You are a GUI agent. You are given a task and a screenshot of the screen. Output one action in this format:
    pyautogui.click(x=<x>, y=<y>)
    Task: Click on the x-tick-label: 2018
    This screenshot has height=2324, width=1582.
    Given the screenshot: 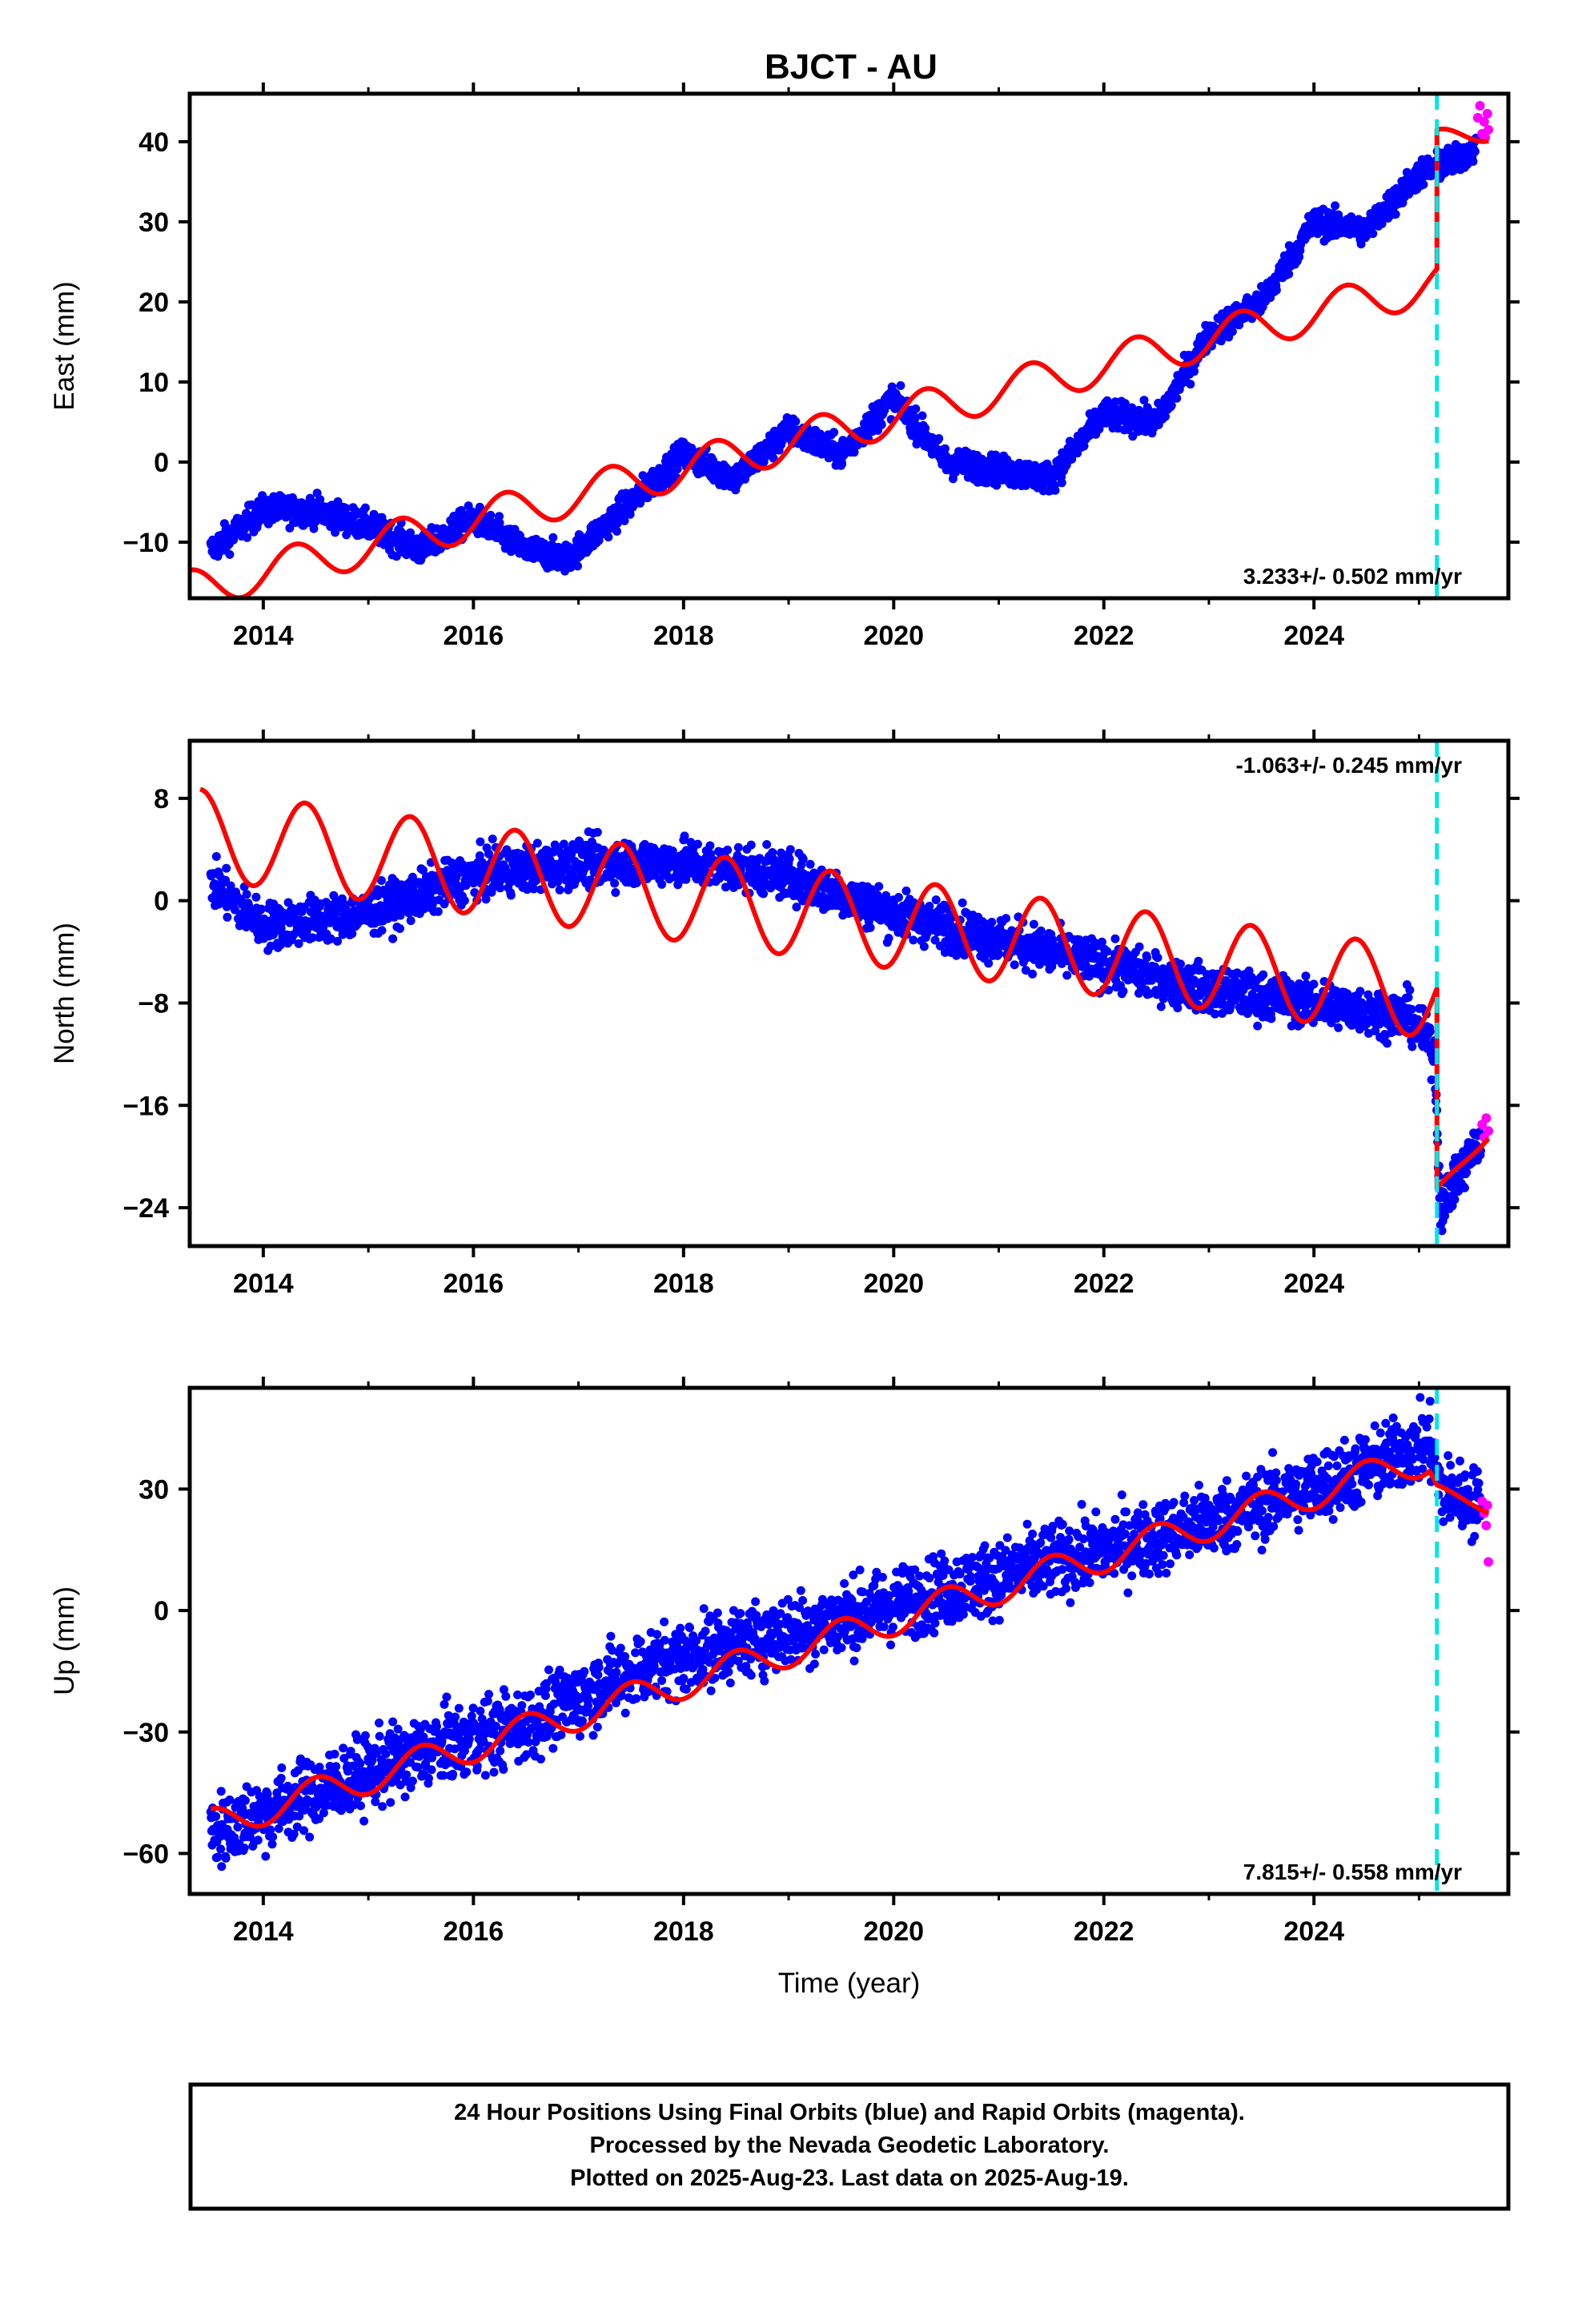 What is the action you would take?
    pyautogui.click(x=684, y=636)
    